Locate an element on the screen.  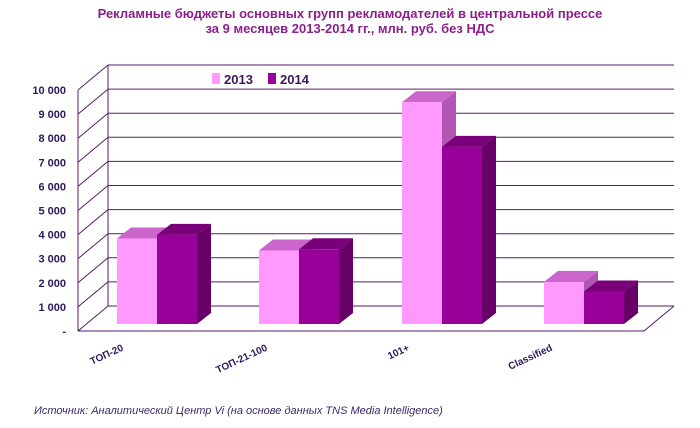
legend-swatch-2013 is located at coordinates (216, 78).